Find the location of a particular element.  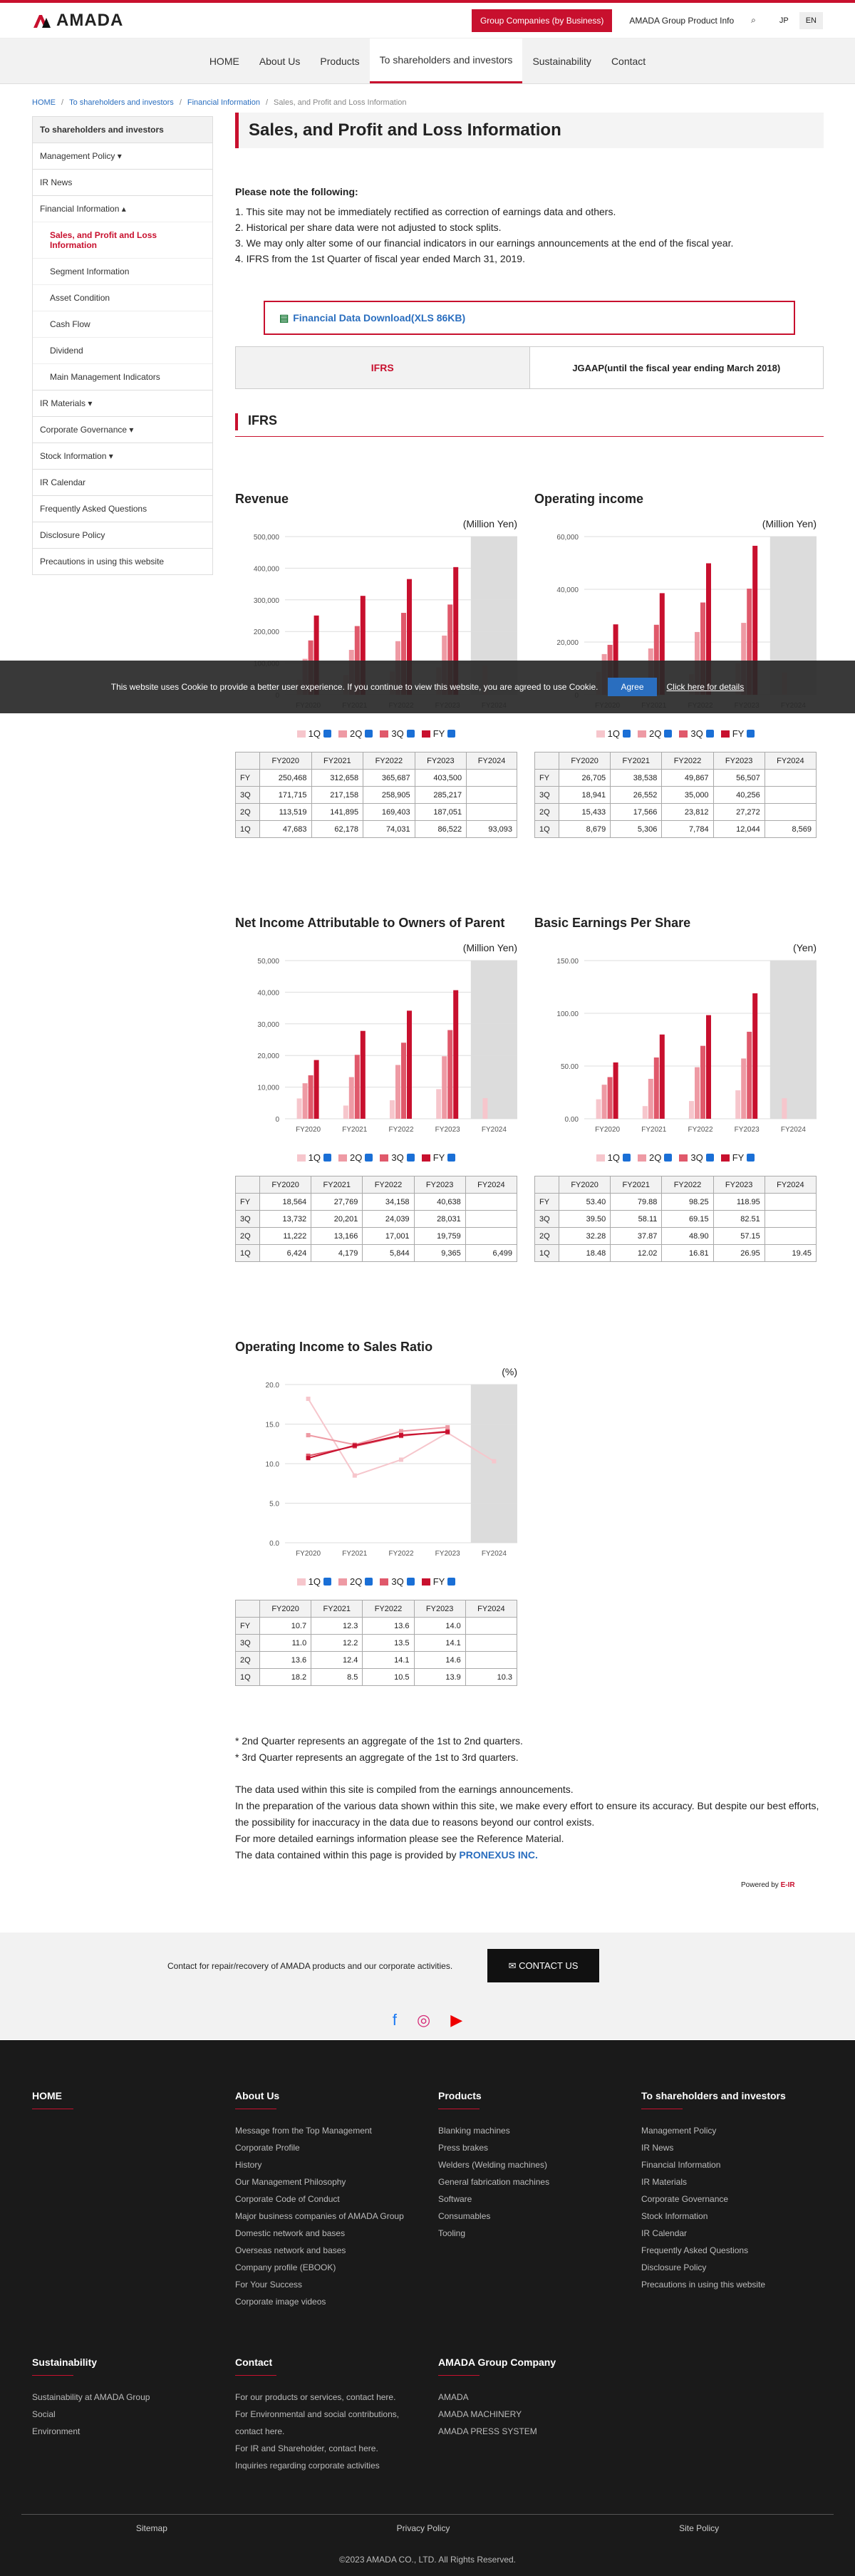

privacy-link: Privacy Policy is located at coordinates (423, 2528).